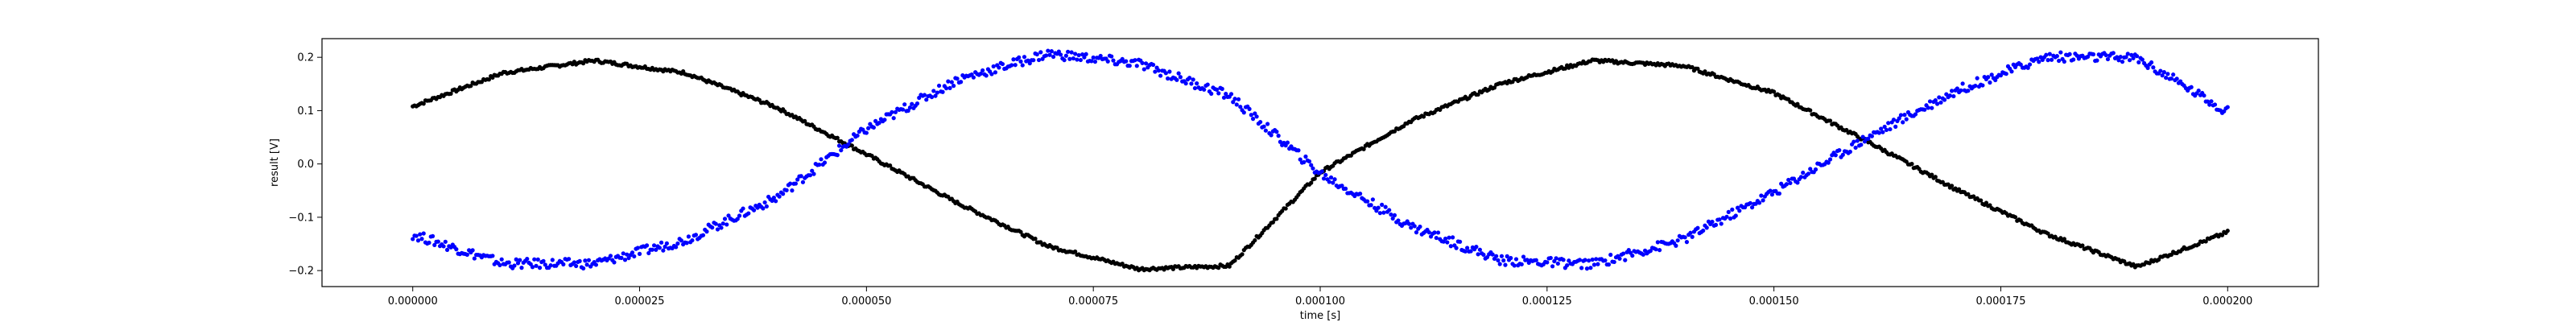  What do you see at coordinates (305, 165) in the screenshot?
I see `y-axis: −0.2 −0.1 0.0 0.1 0.2` at bounding box center [305, 165].